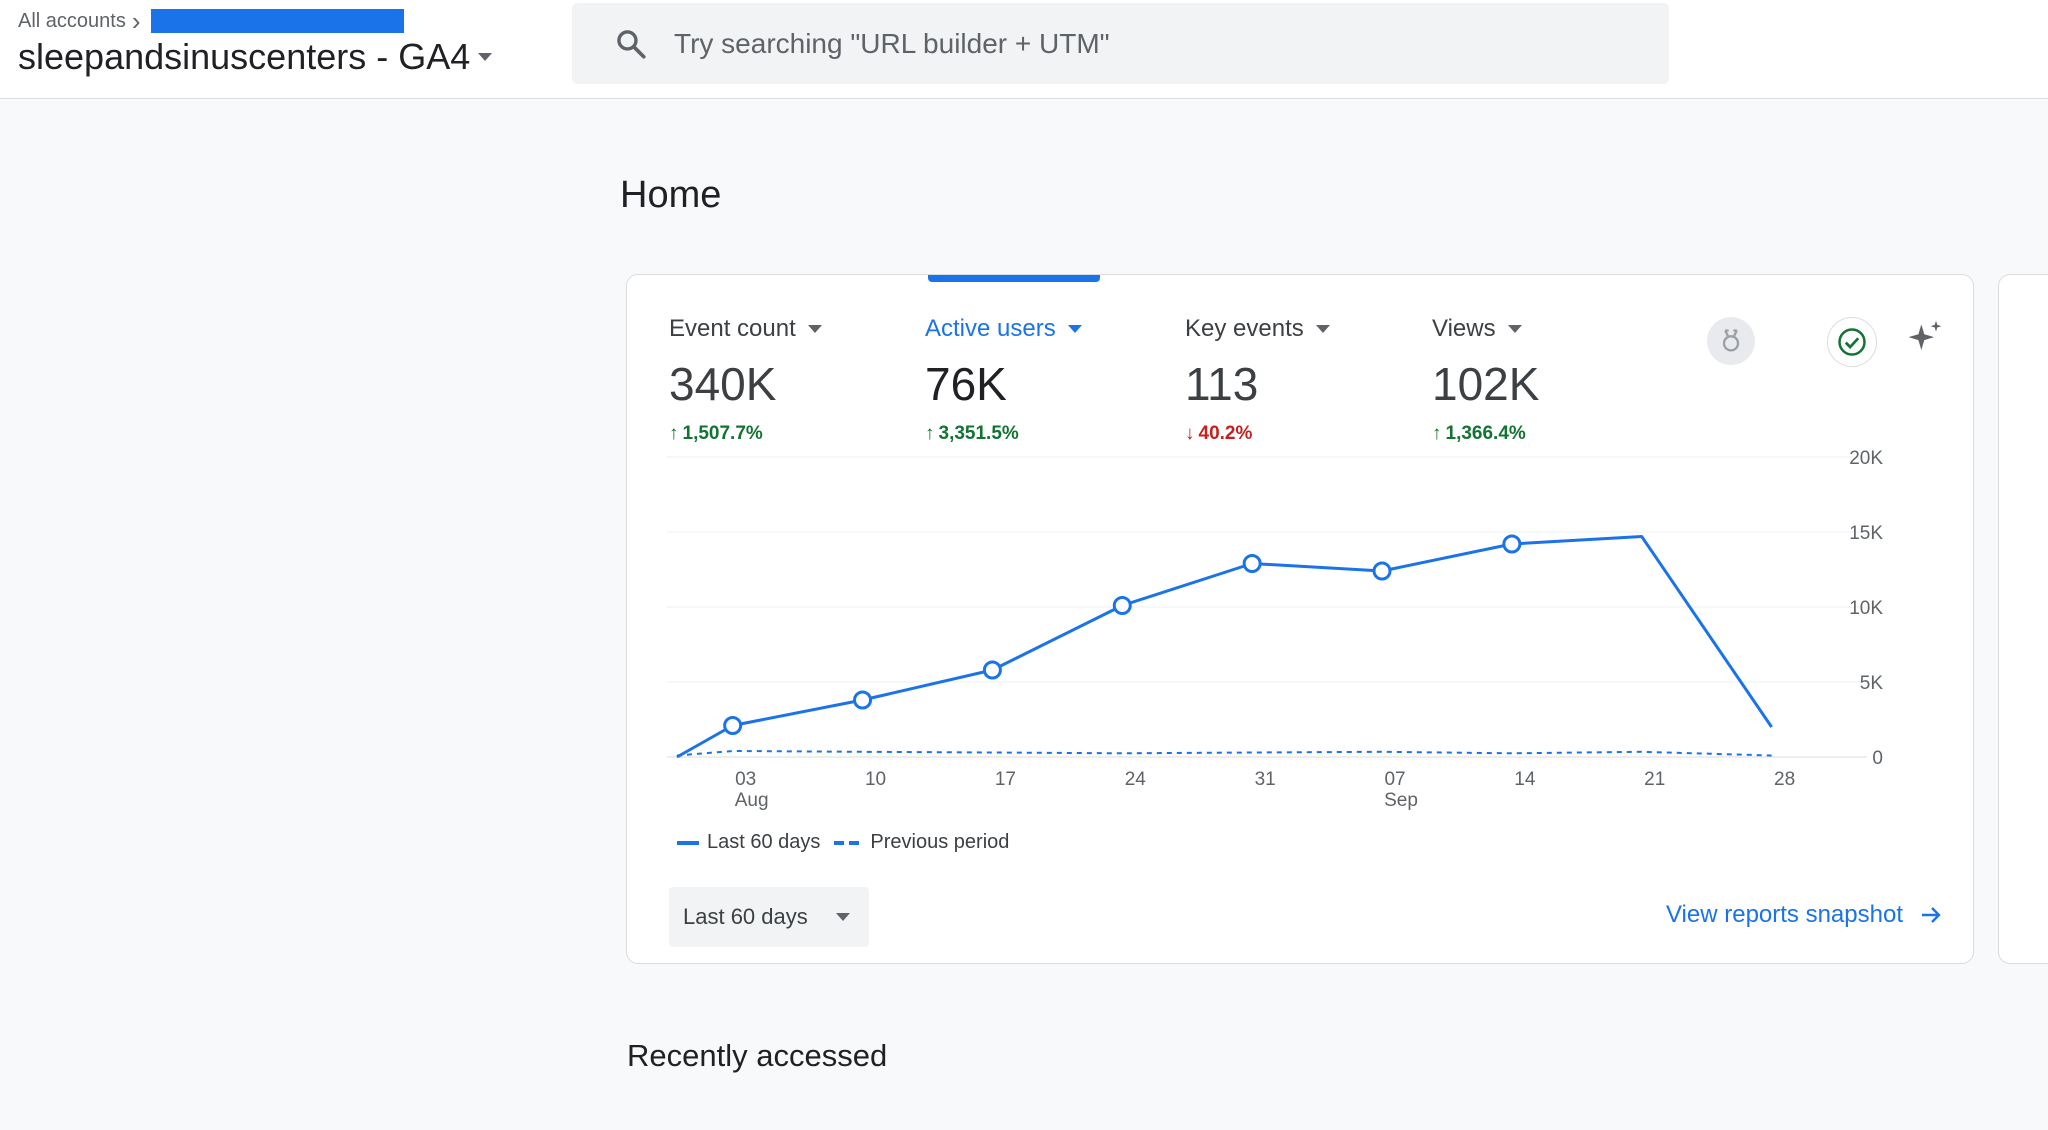 Image resolution: width=2048 pixels, height=1130 pixels. What do you see at coordinates (277, 21) in the screenshot?
I see `redacted-account-name` at bounding box center [277, 21].